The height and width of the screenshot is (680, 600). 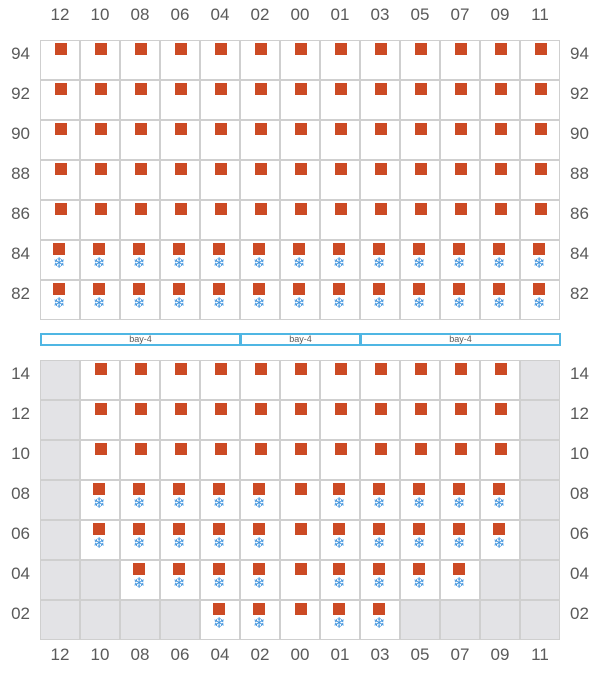 What do you see at coordinates (20, 533) in the screenshot?
I see `tier-label-left: 06` at bounding box center [20, 533].